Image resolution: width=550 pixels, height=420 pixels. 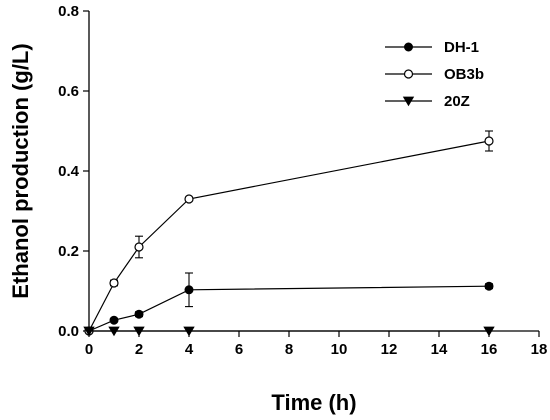 What do you see at coordinates (427, 101) in the screenshot?
I see `legend-item: 20Z` at bounding box center [427, 101].